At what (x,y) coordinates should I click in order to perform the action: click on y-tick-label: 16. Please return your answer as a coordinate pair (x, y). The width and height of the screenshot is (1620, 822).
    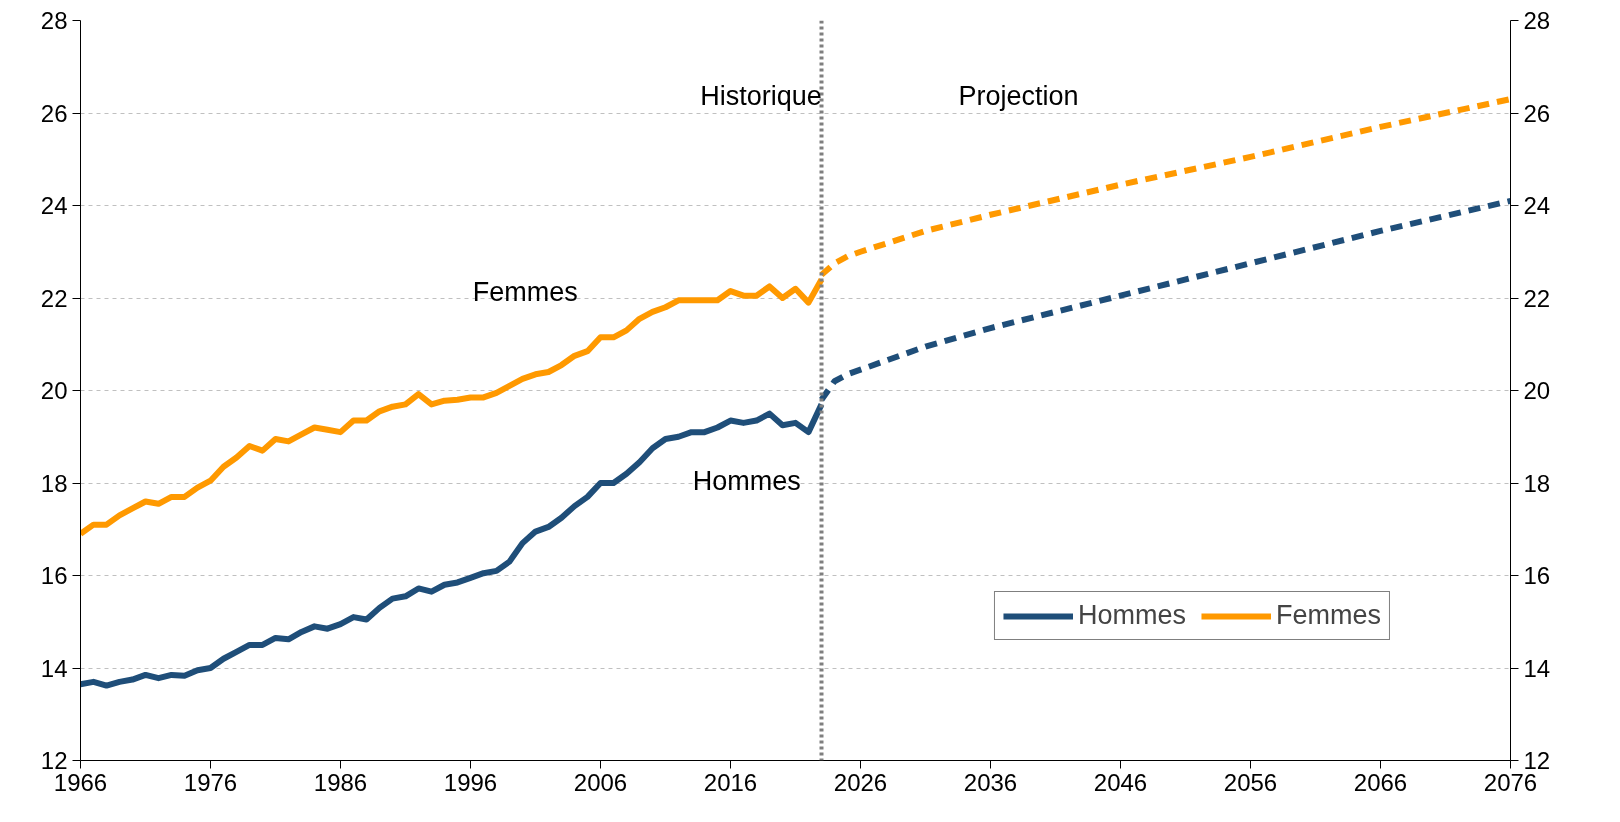
    Looking at the image, I should click on (54, 575).